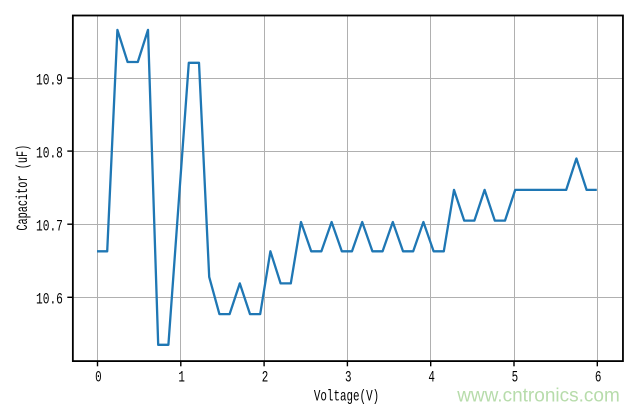 The height and width of the screenshot is (409, 640). What do you see at coordinates (538, 396) in the screenshot?
I see `svg-text: www.cntronics.com` at bounding box center [538, 396].